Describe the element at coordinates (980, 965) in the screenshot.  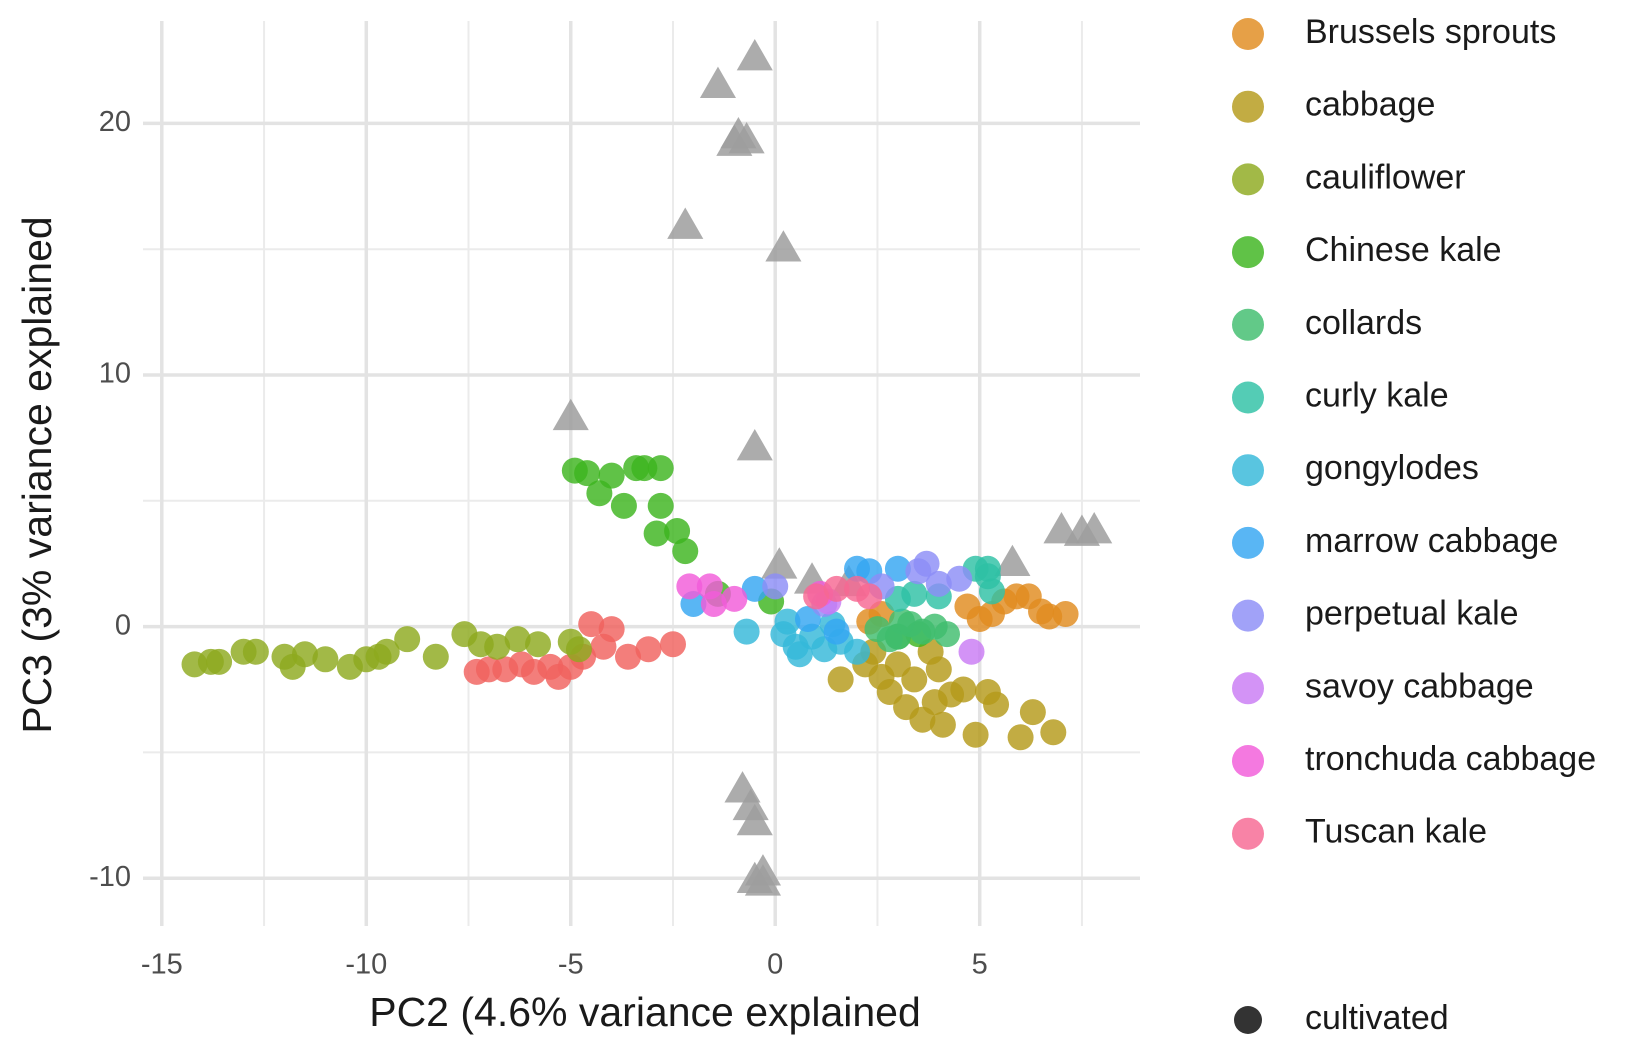
I see `x-tick-label: 5` at that location.